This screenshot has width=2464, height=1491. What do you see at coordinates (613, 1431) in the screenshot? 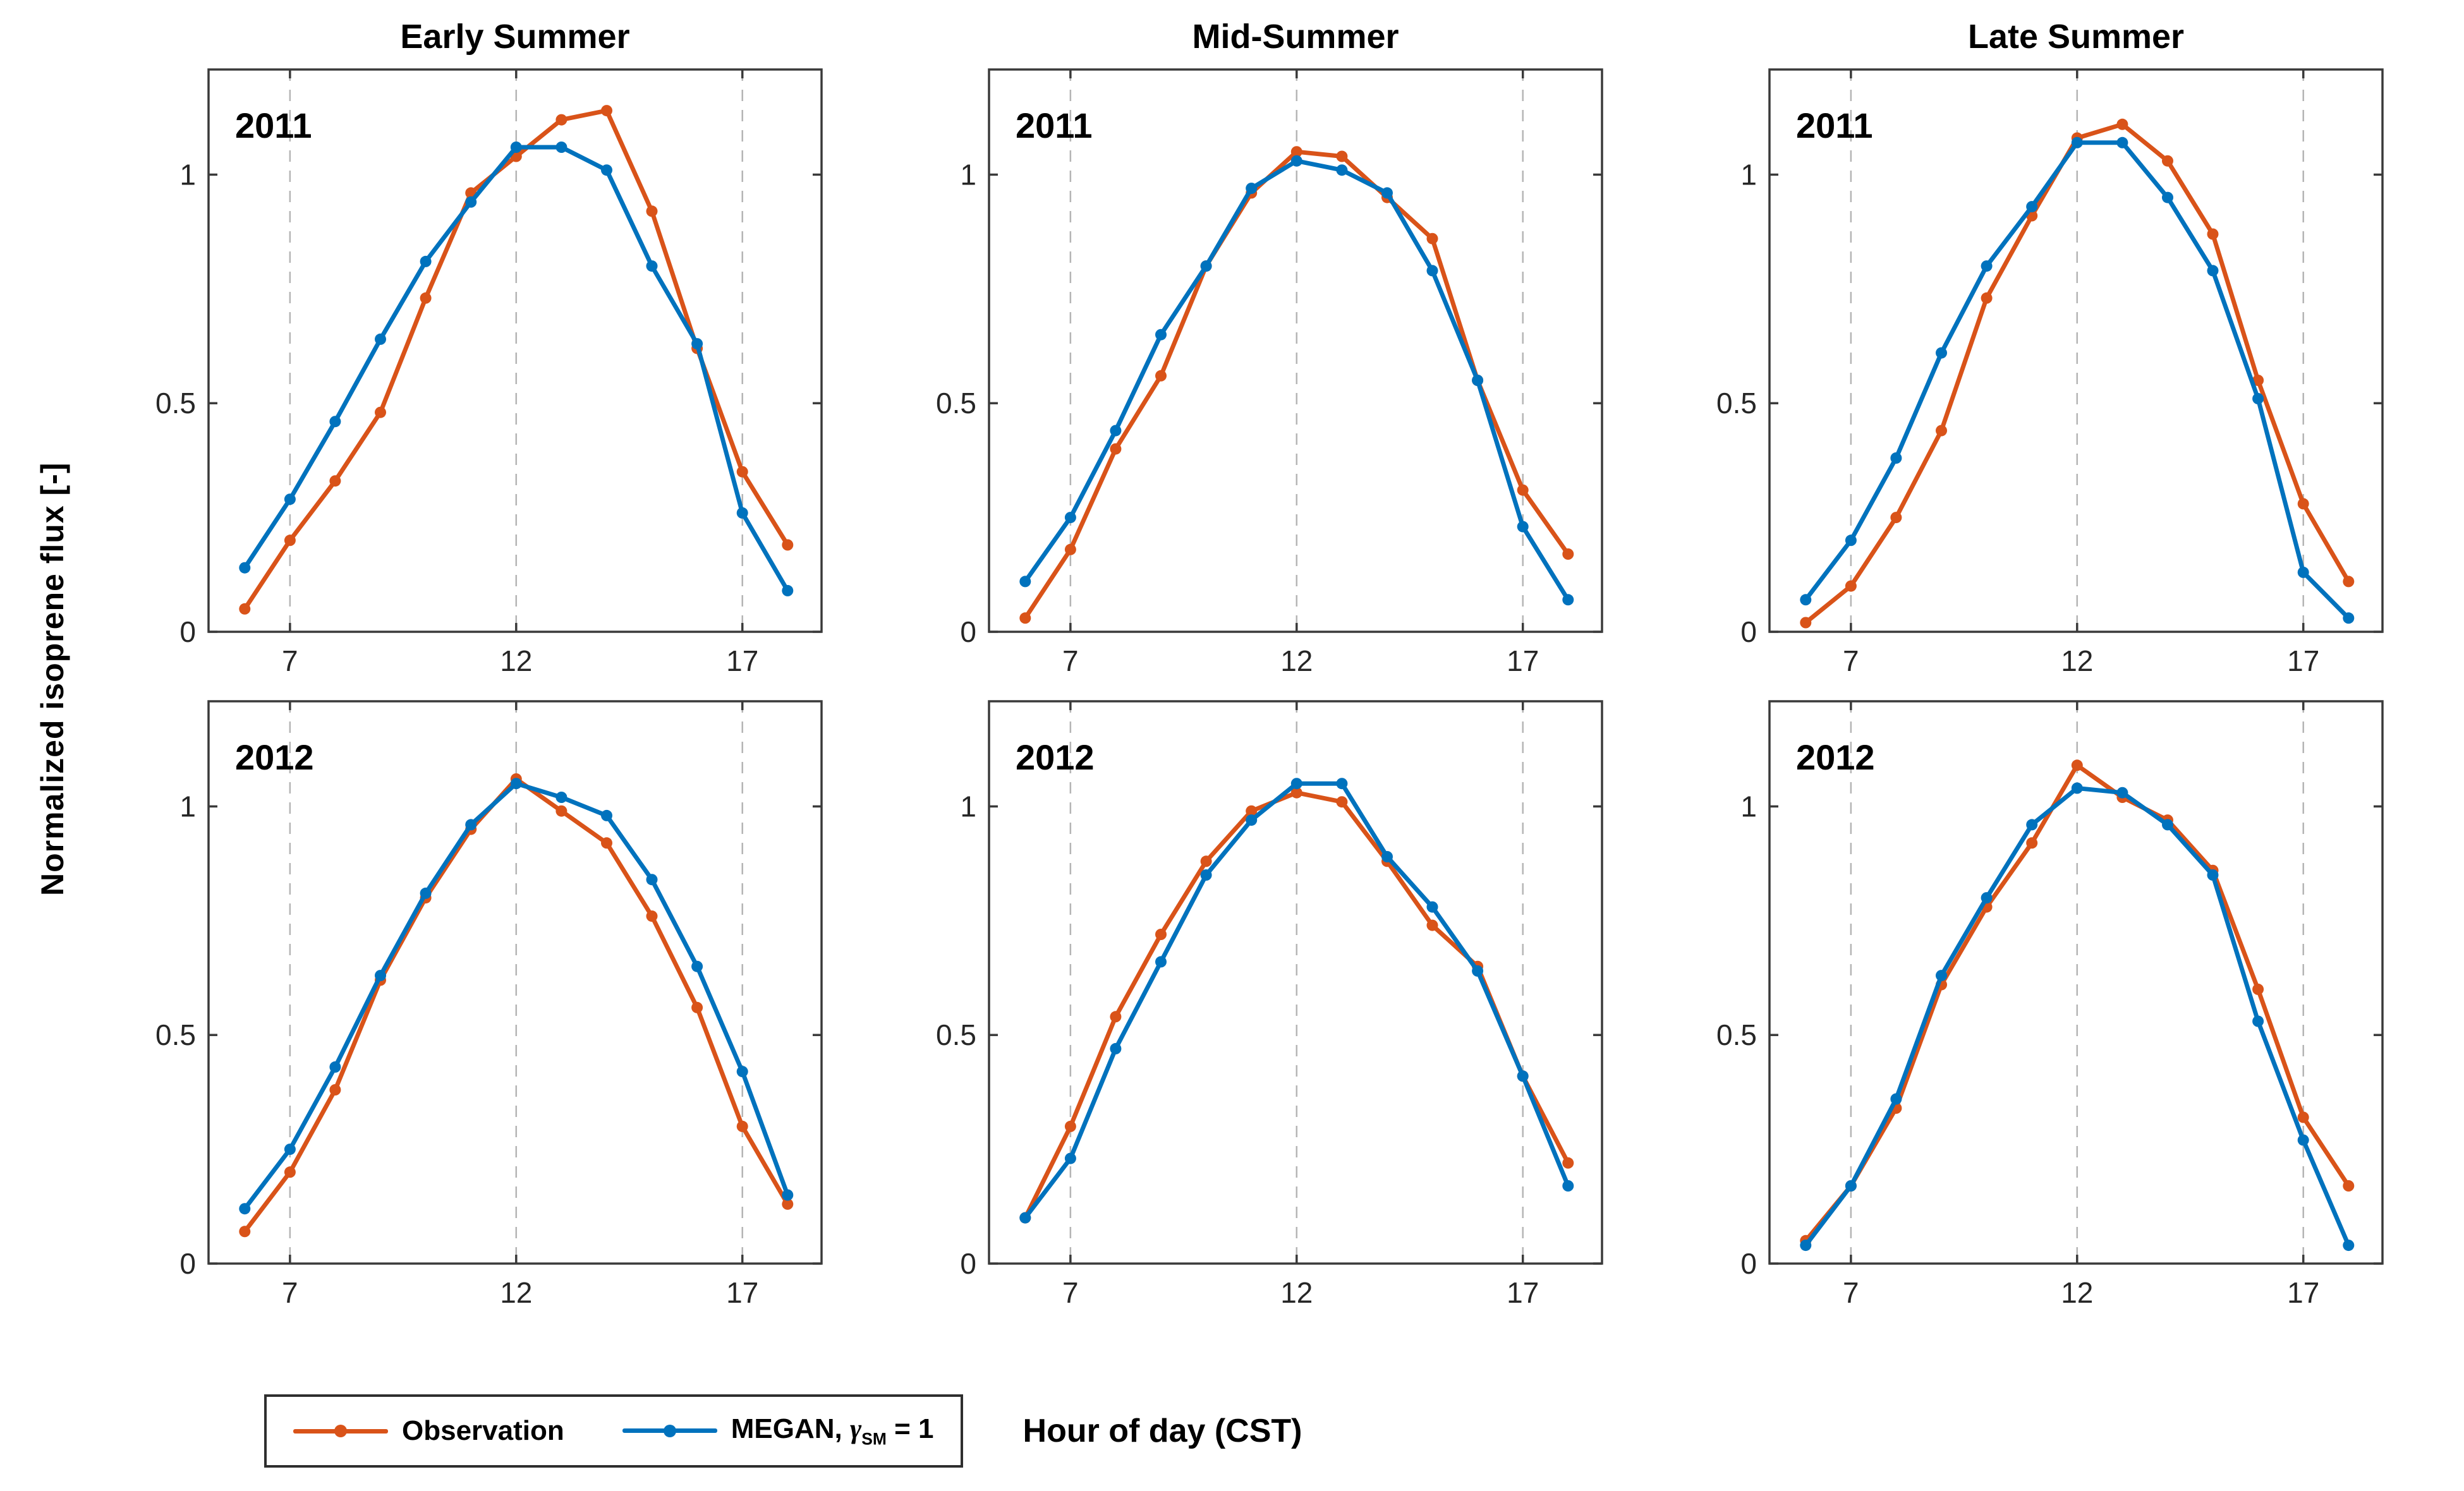
I see `legend: Observation MEGAN, γSM = 1` at bounding box center [613, 1431].